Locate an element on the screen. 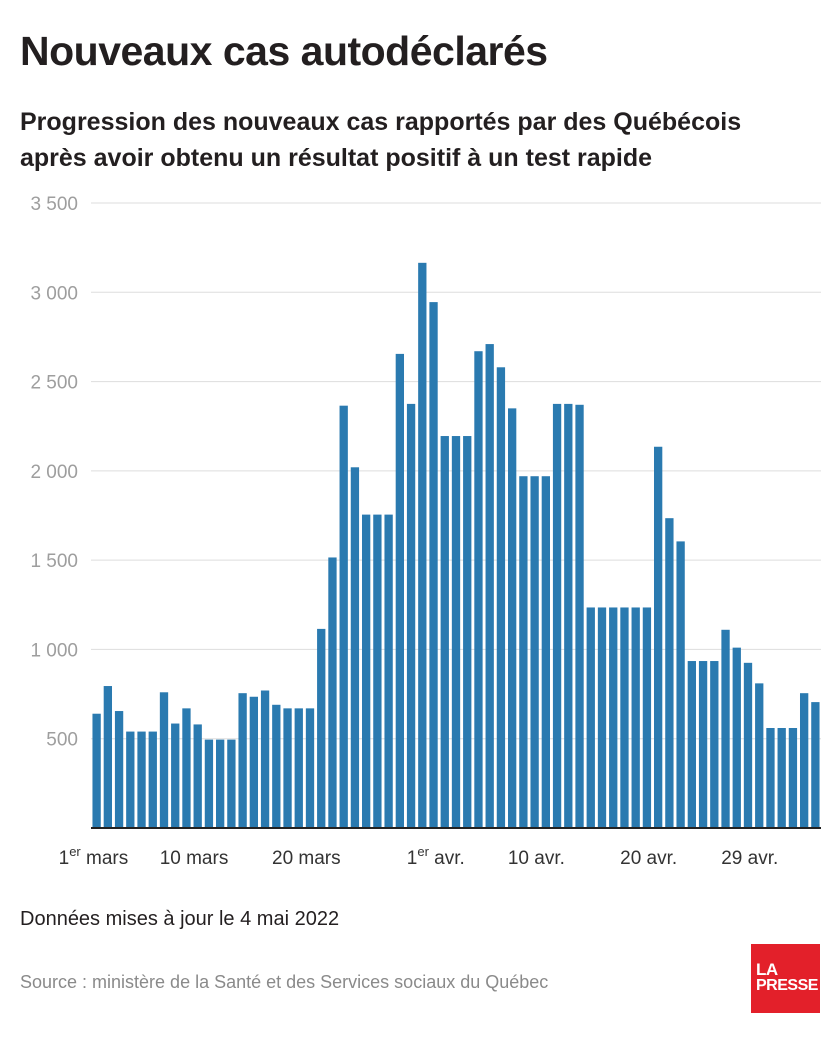  x-tick-label: 10 avr. is located at coordinates (536, 858).